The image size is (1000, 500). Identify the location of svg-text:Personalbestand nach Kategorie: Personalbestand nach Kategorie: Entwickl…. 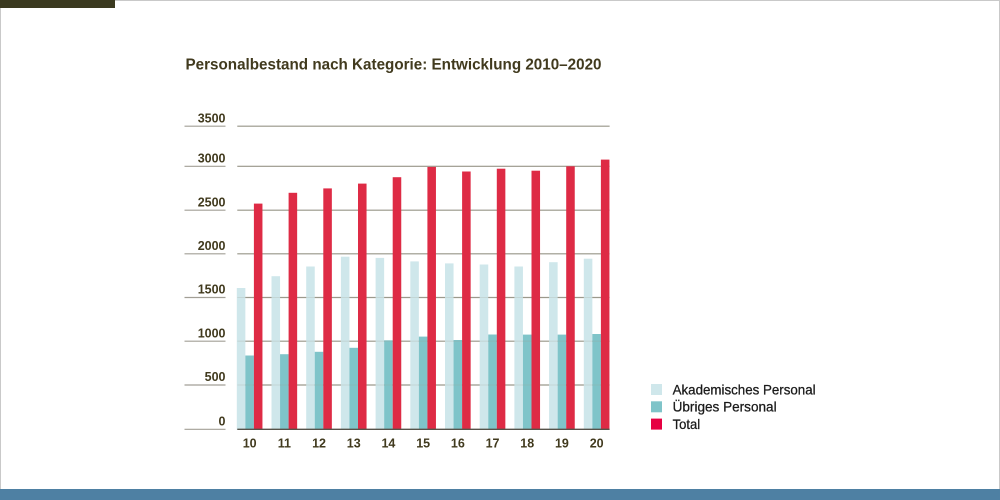
(394, 64).